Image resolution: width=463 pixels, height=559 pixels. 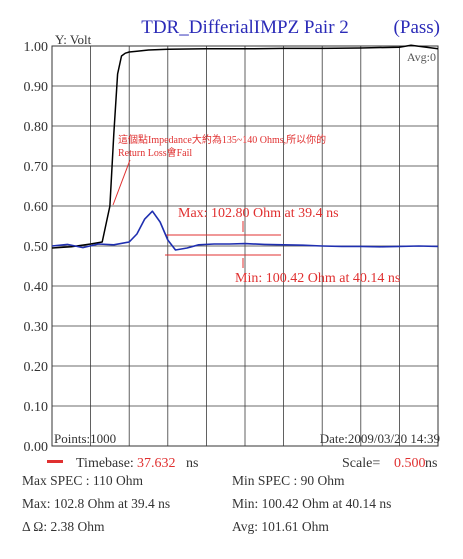 I want to click on avg-summary: Avg: 101.61 Ohm, so click(x=280, y=526).